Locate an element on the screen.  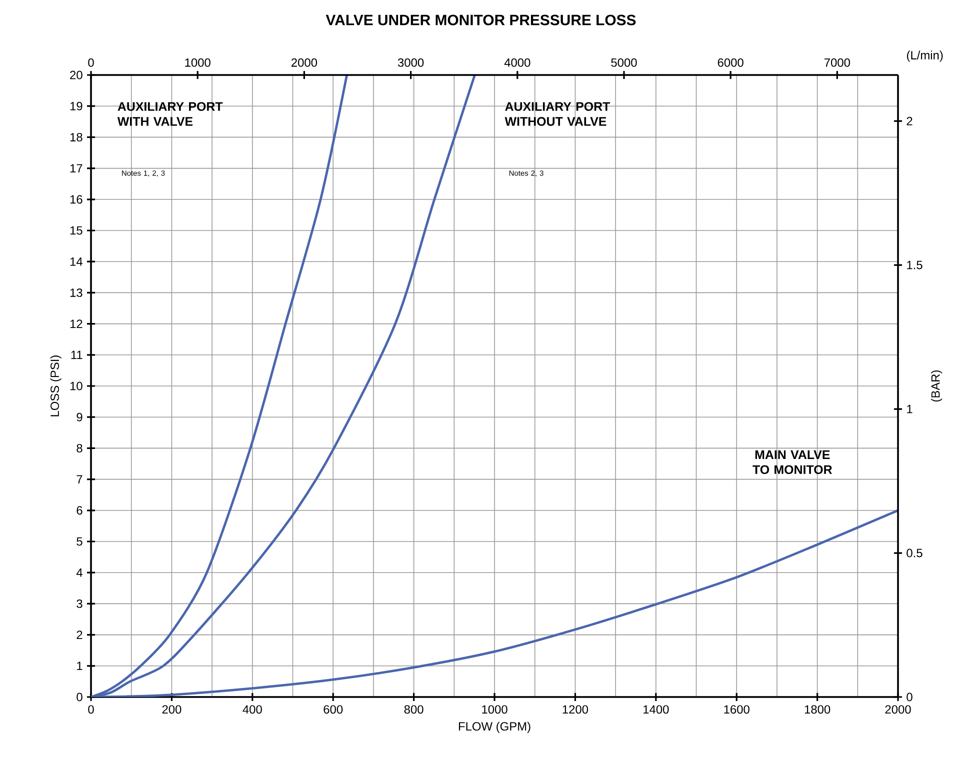
x2-tick-label: 4000 is located at coordinates (517, 62).